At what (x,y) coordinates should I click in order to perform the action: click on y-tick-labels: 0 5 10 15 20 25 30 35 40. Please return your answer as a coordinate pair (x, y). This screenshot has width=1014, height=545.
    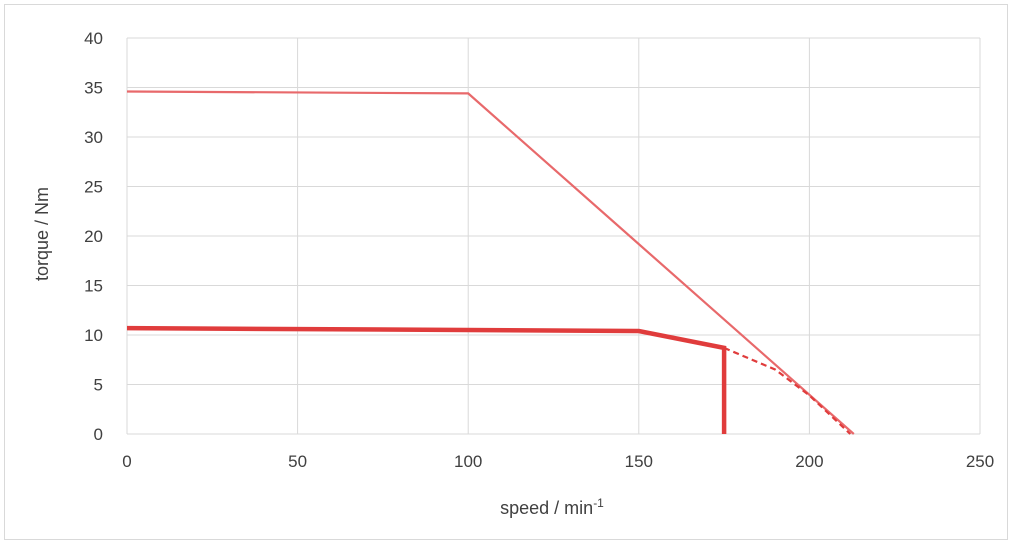
    Looking at the image, I should click on (93, 236).